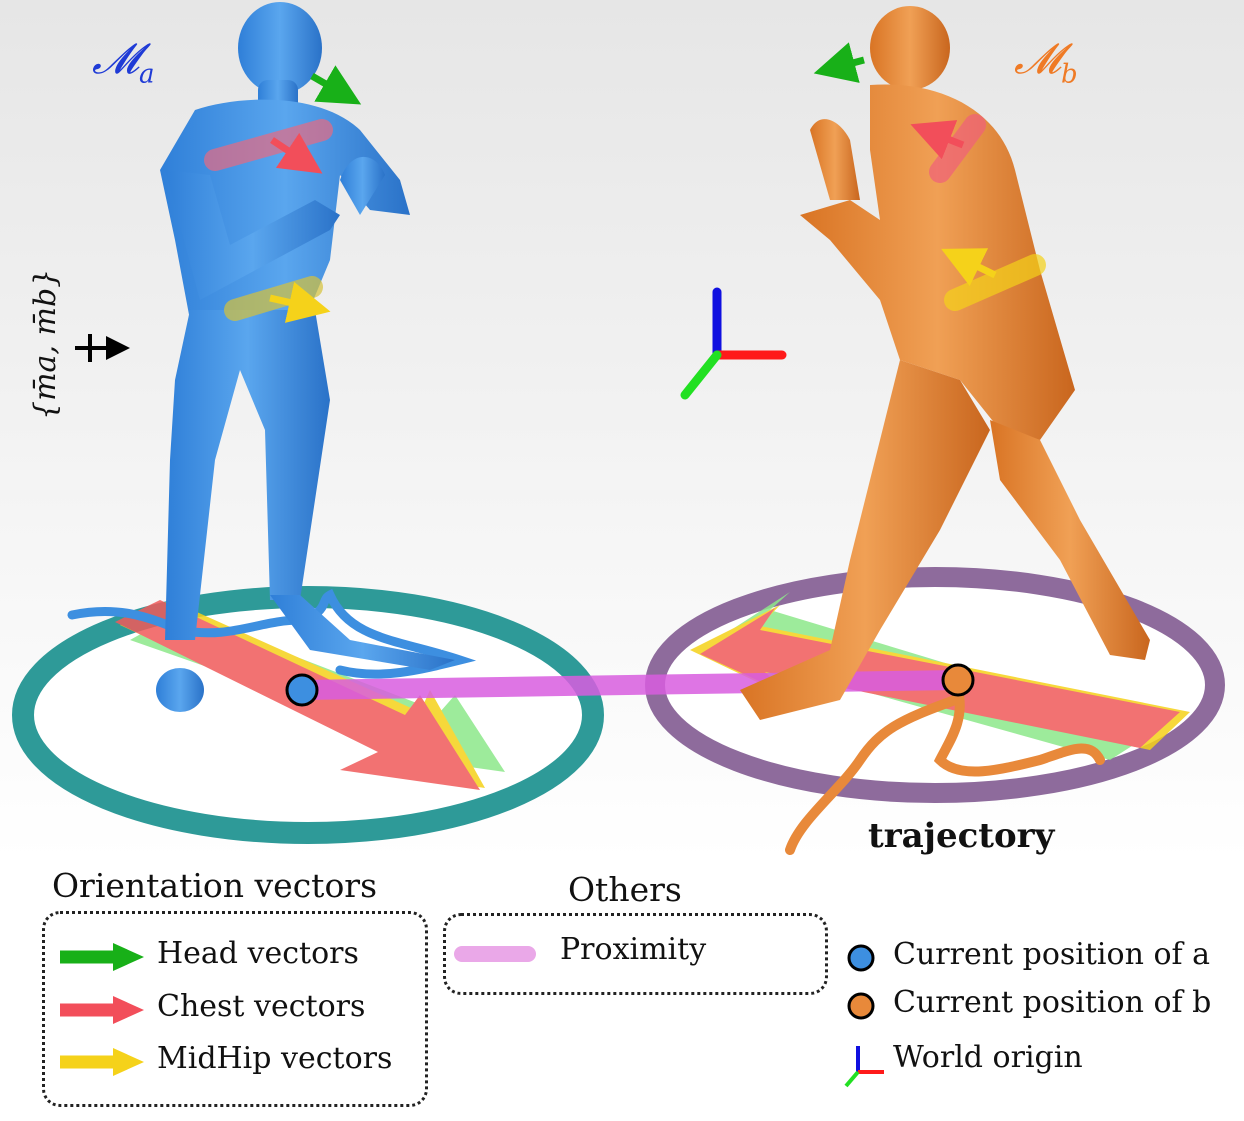  What do you see at coordinates (733, 343) in the screenshot?
I see `world-origin-axes` at bounding box center [733, 343].